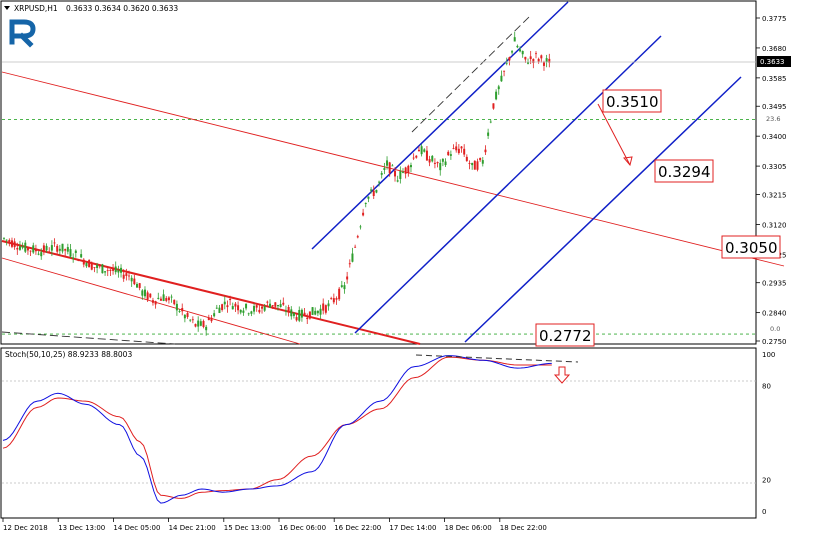  Describe the element at coordinates (471, 74) in the screenshot. I see `dashed-trendline-top` at that location.